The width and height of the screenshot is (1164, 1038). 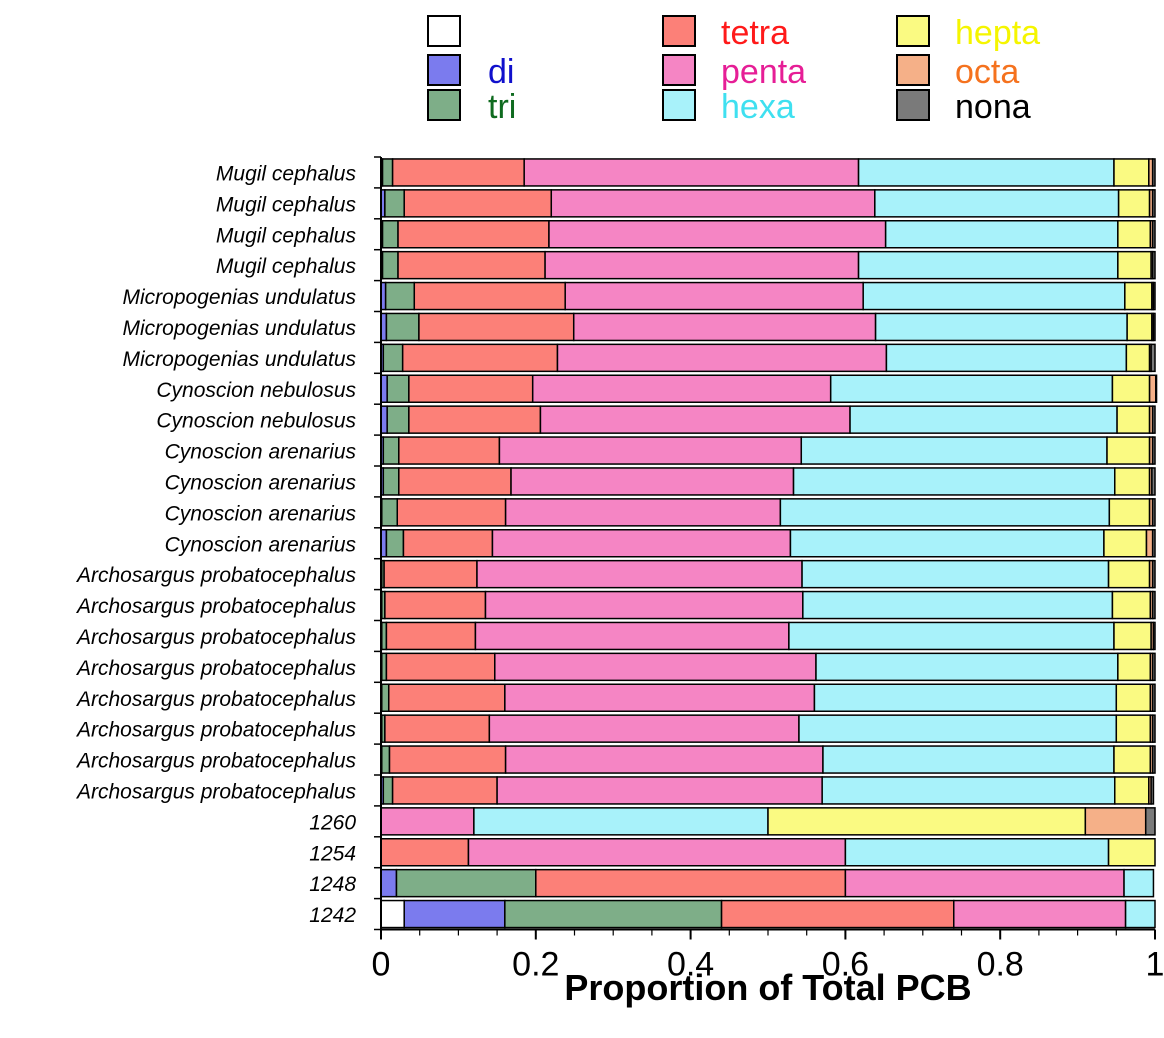 I want to click on x-tick-label: 0.8, so click(x=1000, y=965).